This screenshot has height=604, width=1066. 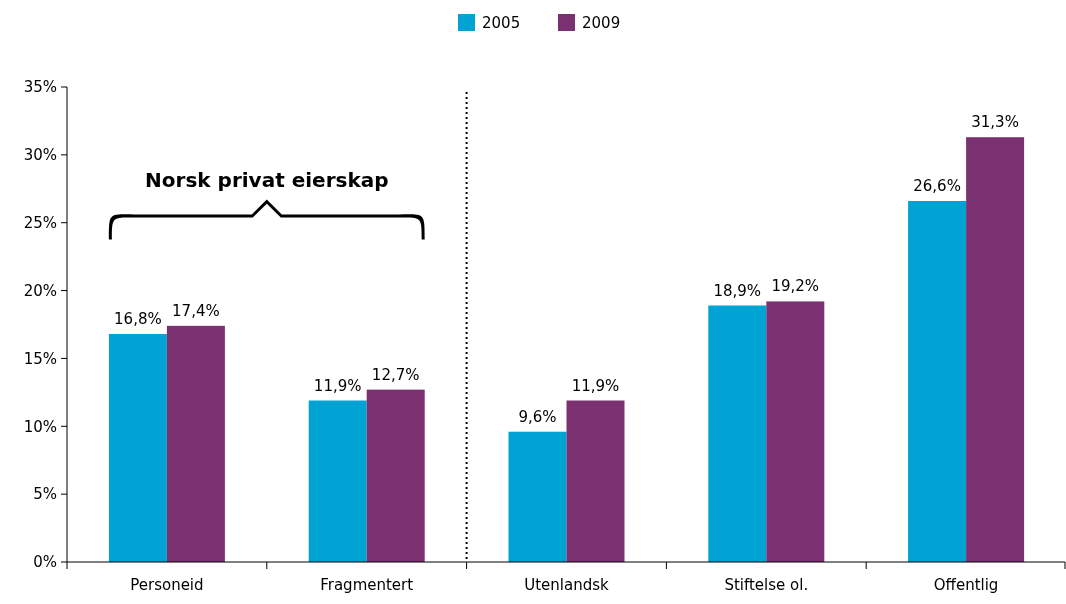 What do you see at coordinates (966, 585) in the screenshot?
I see `x-tick-label: Offentlig` at bounding box center [966, 585].